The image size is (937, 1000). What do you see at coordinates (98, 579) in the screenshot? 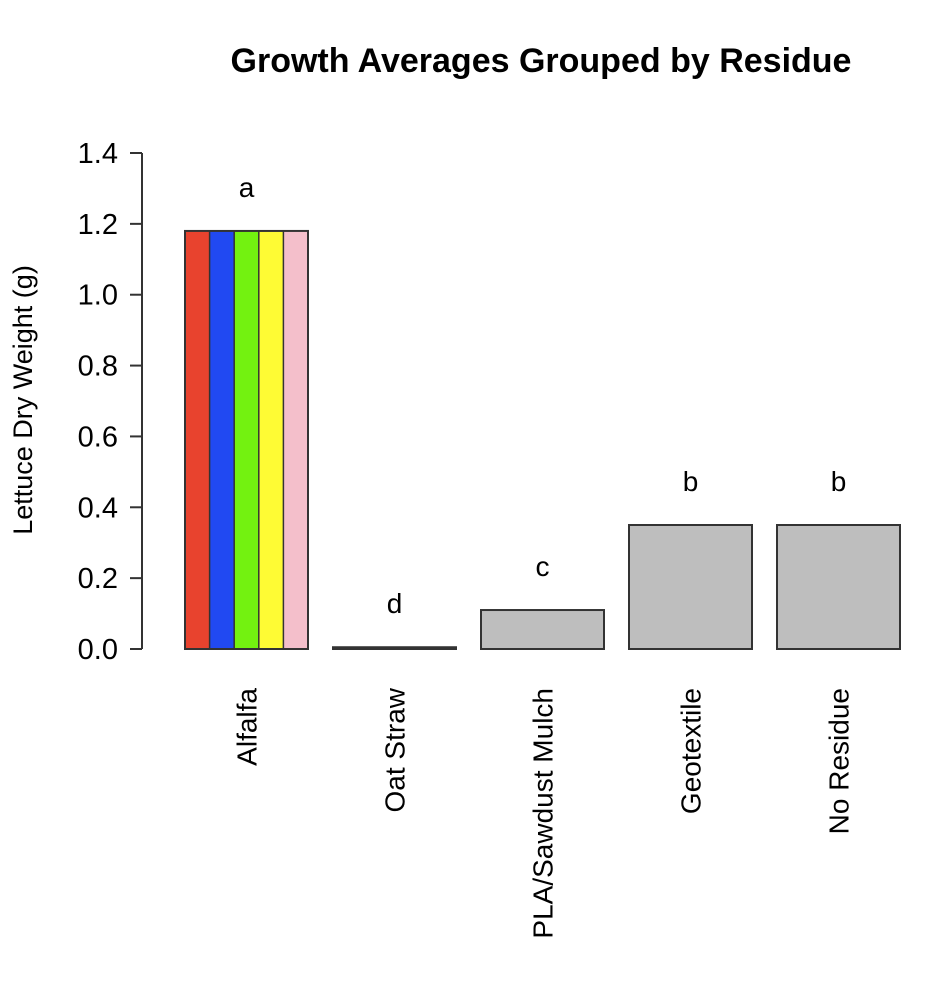
I see `y-tick-label: 0.2` at bounding box center [98, 579].